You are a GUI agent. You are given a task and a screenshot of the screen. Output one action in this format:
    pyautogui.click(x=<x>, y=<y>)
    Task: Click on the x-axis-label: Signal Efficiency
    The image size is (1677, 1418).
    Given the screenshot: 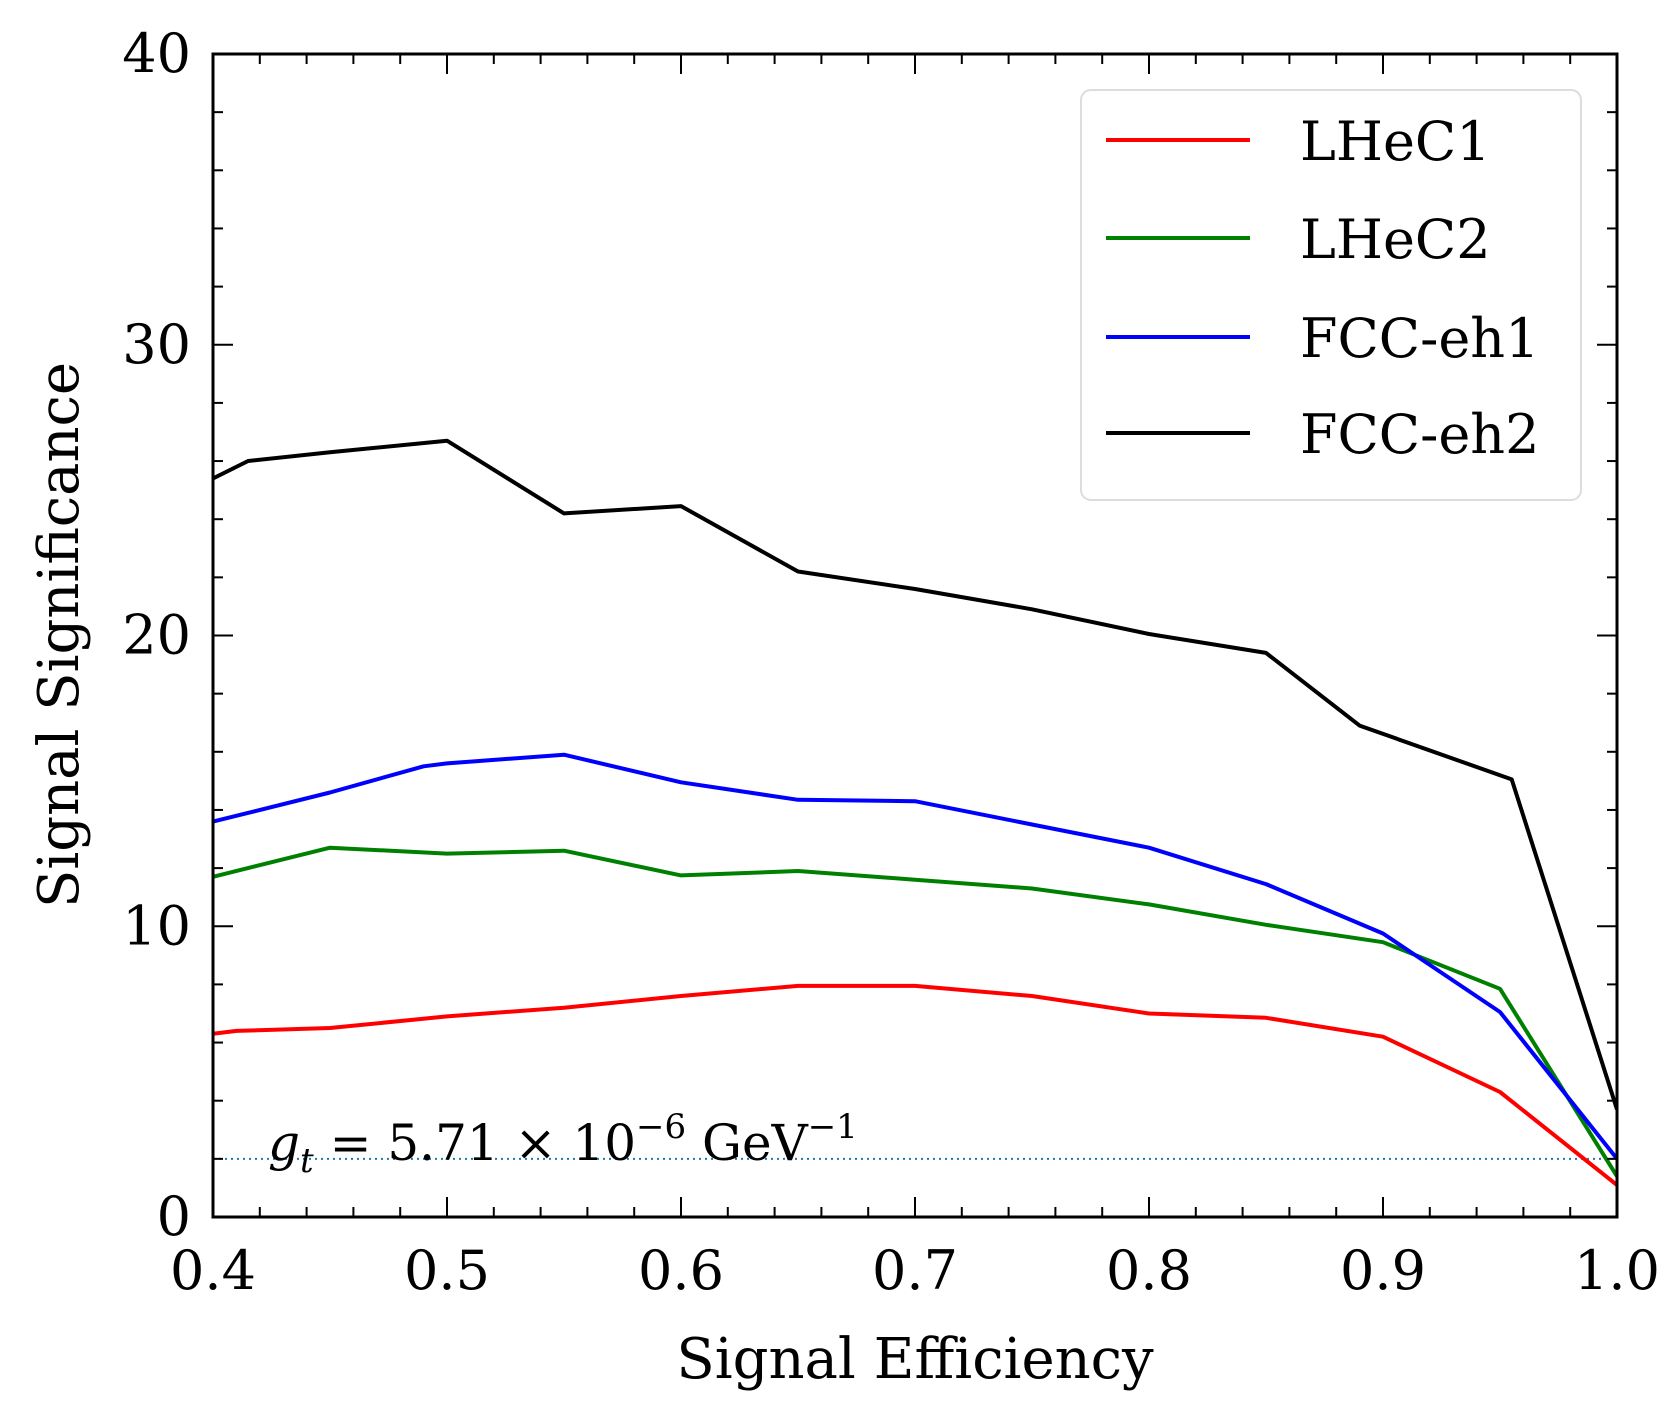 What is the action you would take?
    pyautogui.click(x=915, y=1359)
    